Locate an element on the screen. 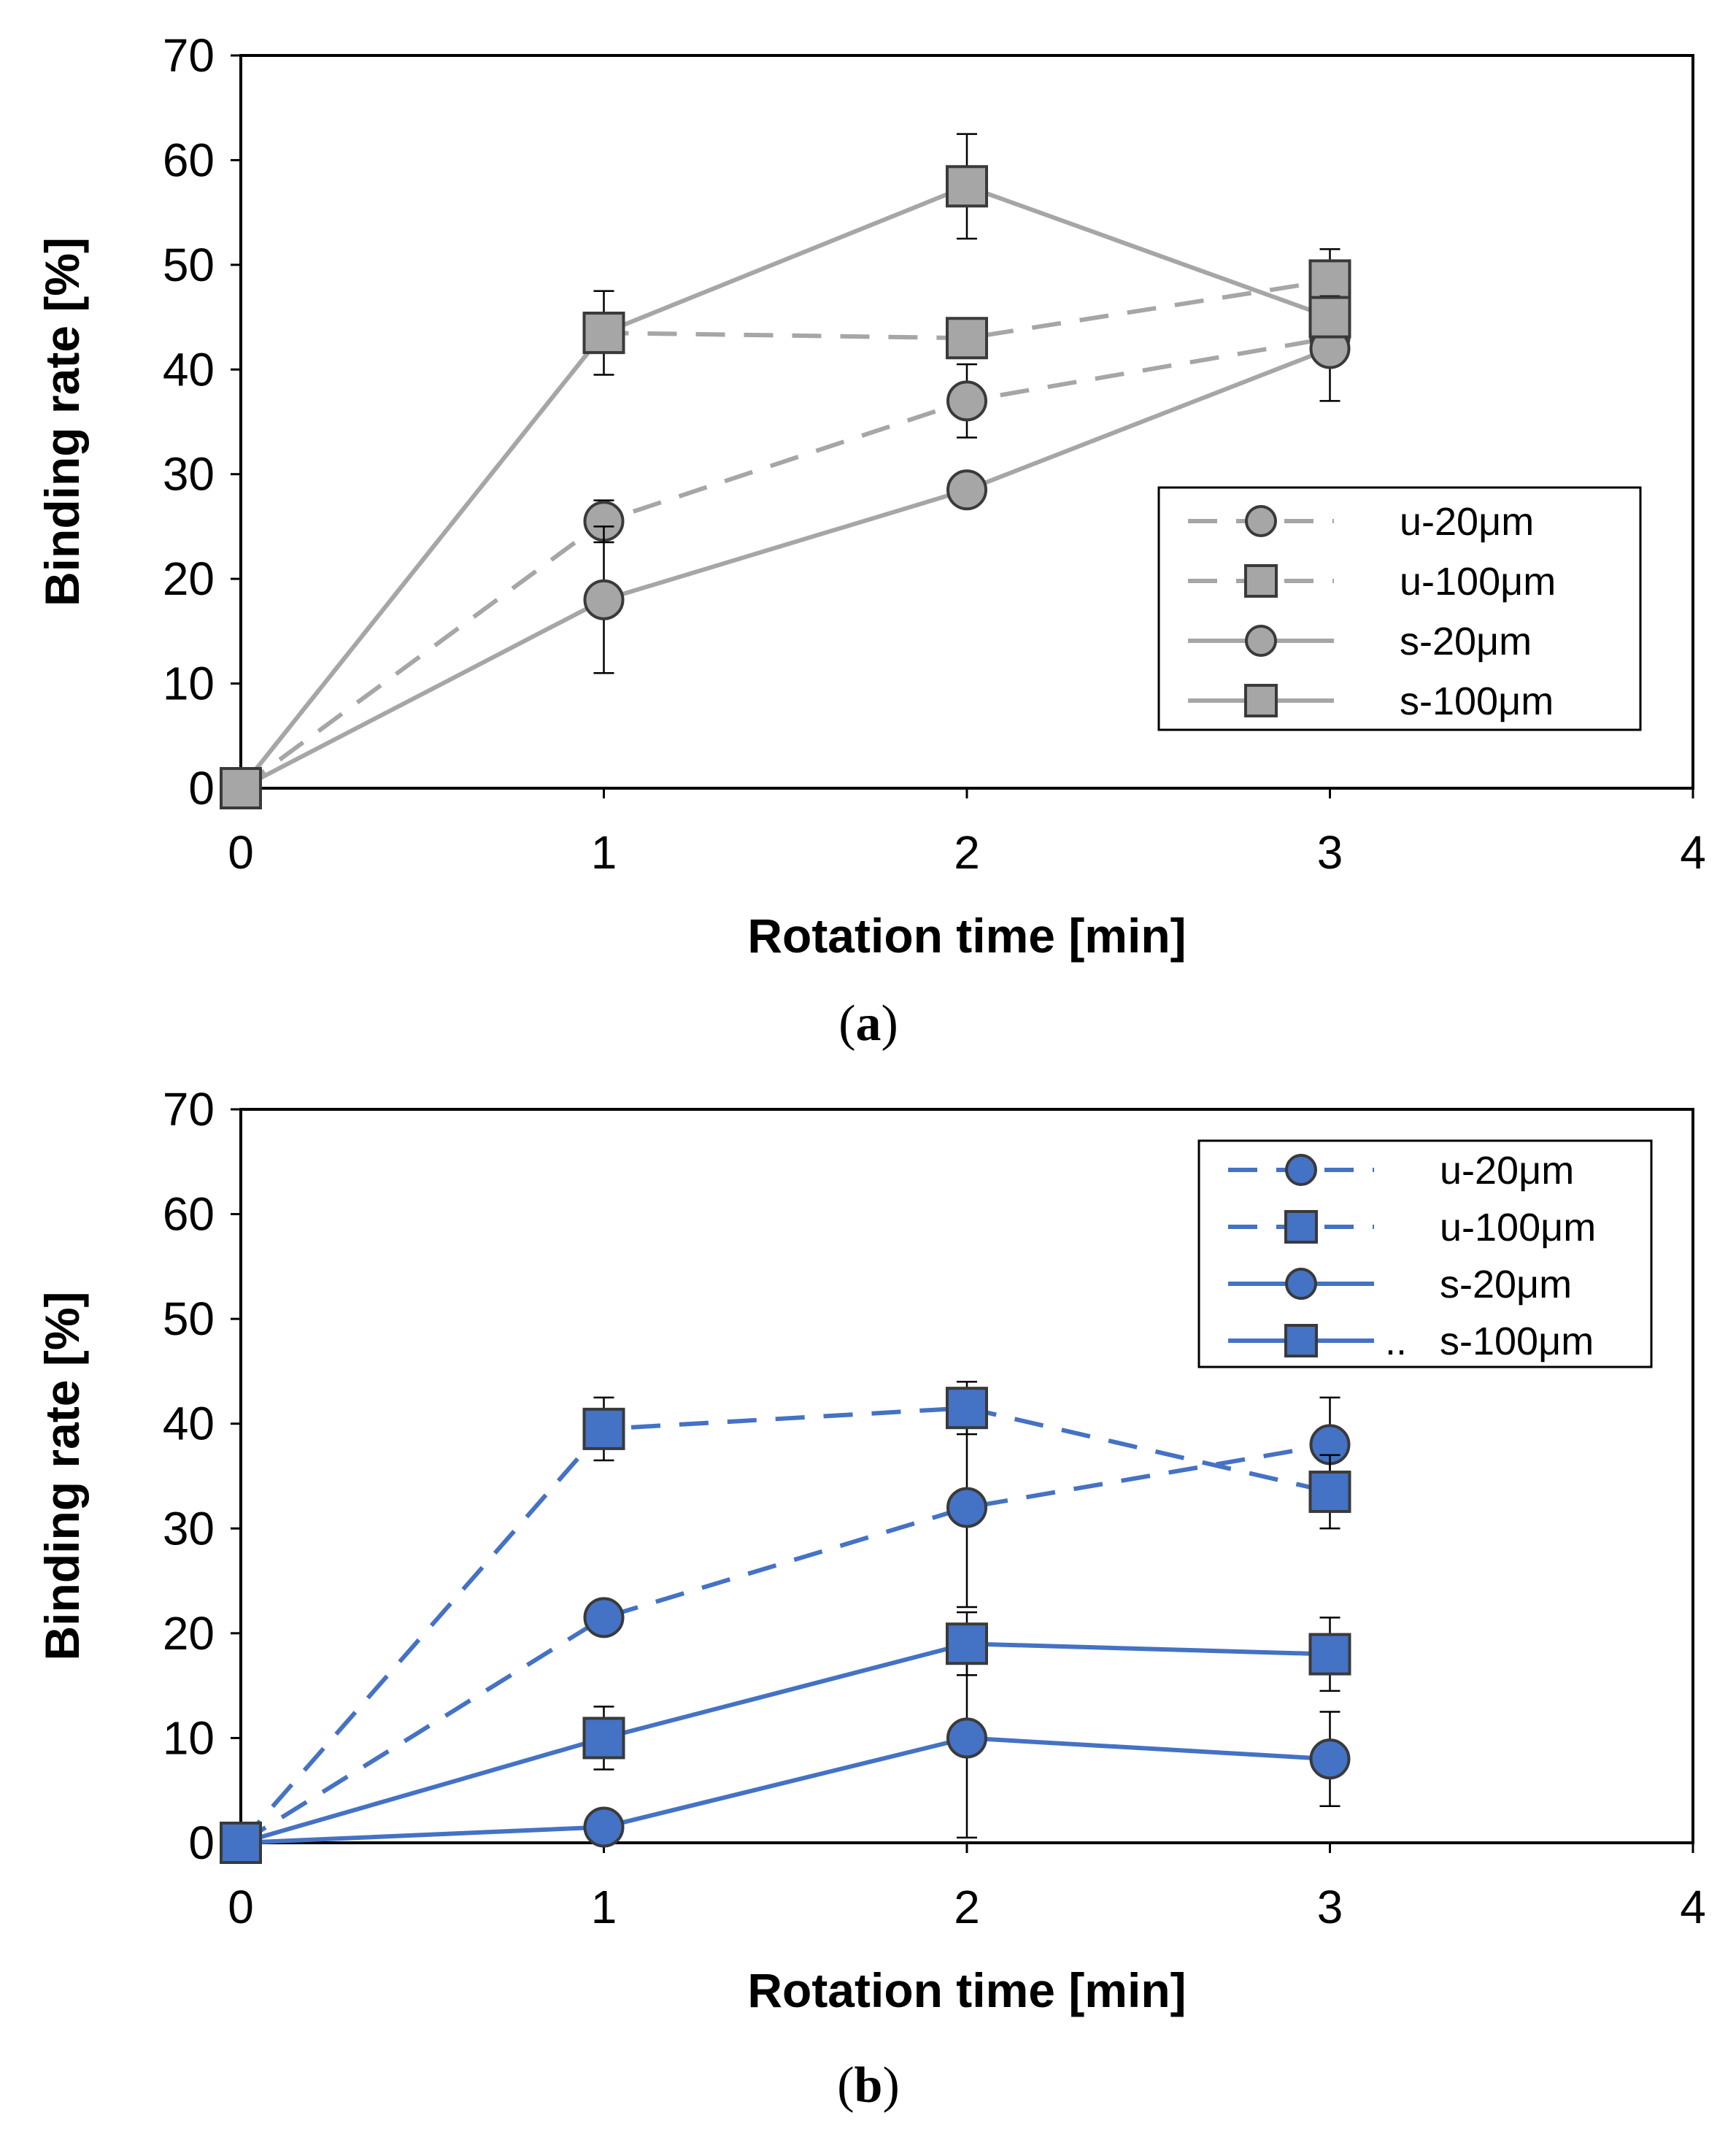 The width and height of the screenshot is (1736, 2134). legend-prefix: .. is located at coordinates (1396, 1341).